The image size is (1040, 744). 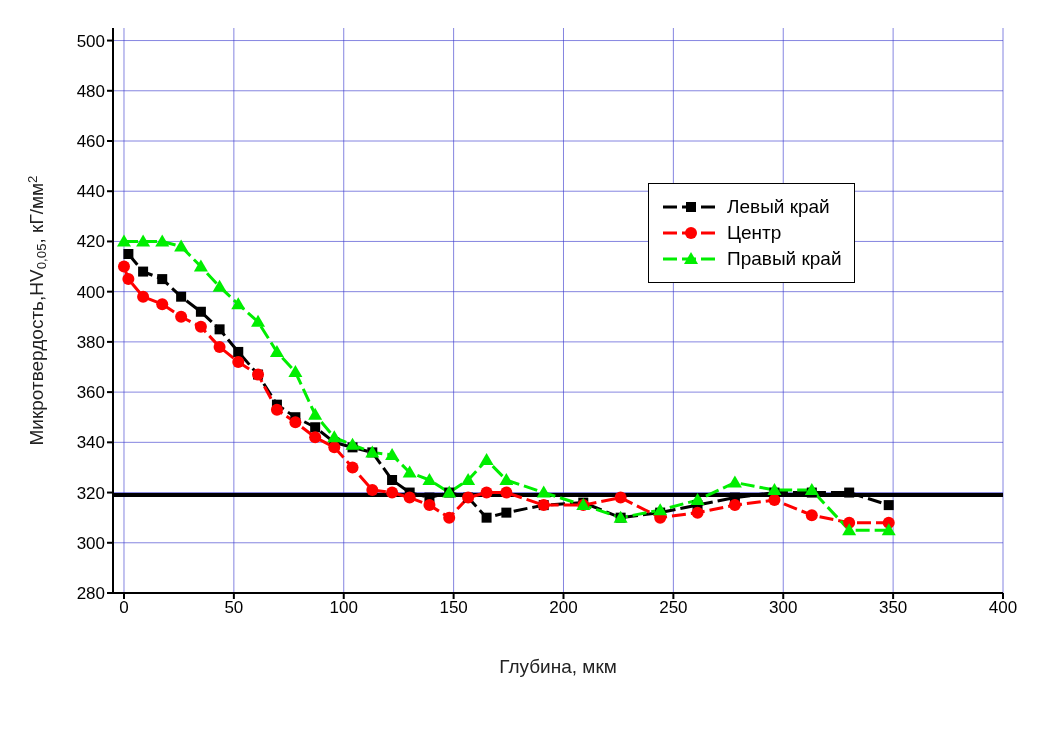 What do you see at coordinates (90, 142) in the screenshot?
I see `y-tick-label: 460` at bounding box center [90, 142].